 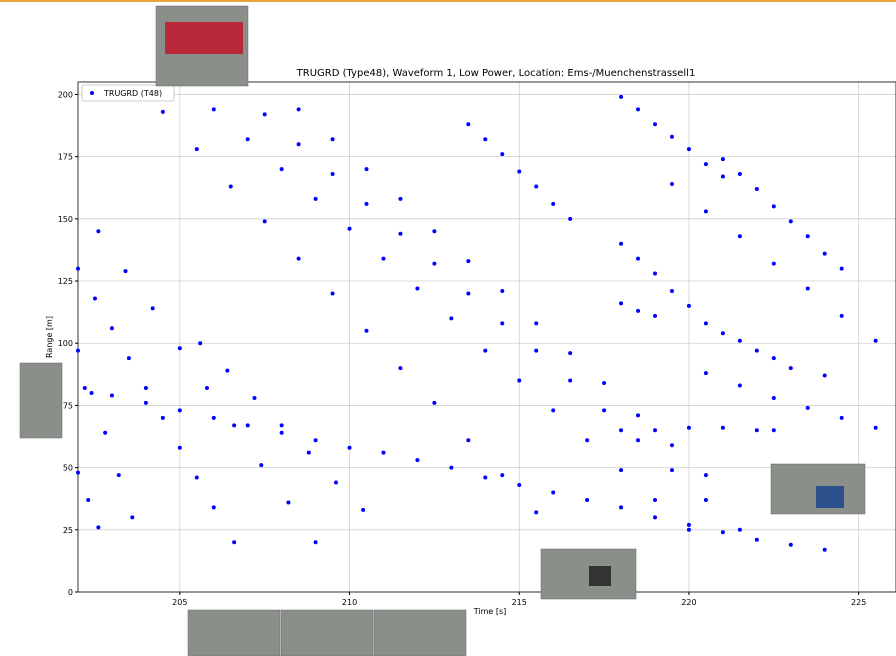 I want to click on y-tick-label: 0, so click(x=70, y=592).